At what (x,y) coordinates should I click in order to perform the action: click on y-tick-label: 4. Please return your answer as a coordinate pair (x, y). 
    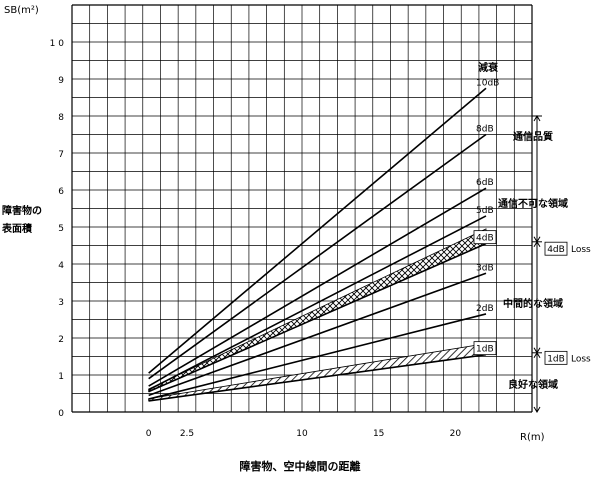
    Looking at the image, I should click on (61, 266).